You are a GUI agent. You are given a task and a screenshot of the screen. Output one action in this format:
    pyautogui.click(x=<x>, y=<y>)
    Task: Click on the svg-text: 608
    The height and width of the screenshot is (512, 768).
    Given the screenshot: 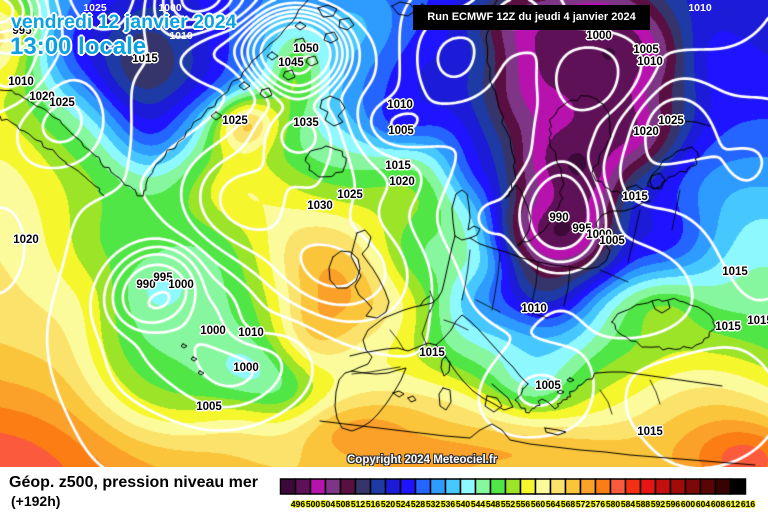 What is the action you would take?
    pyautogui.click(x=718, y=504)
    